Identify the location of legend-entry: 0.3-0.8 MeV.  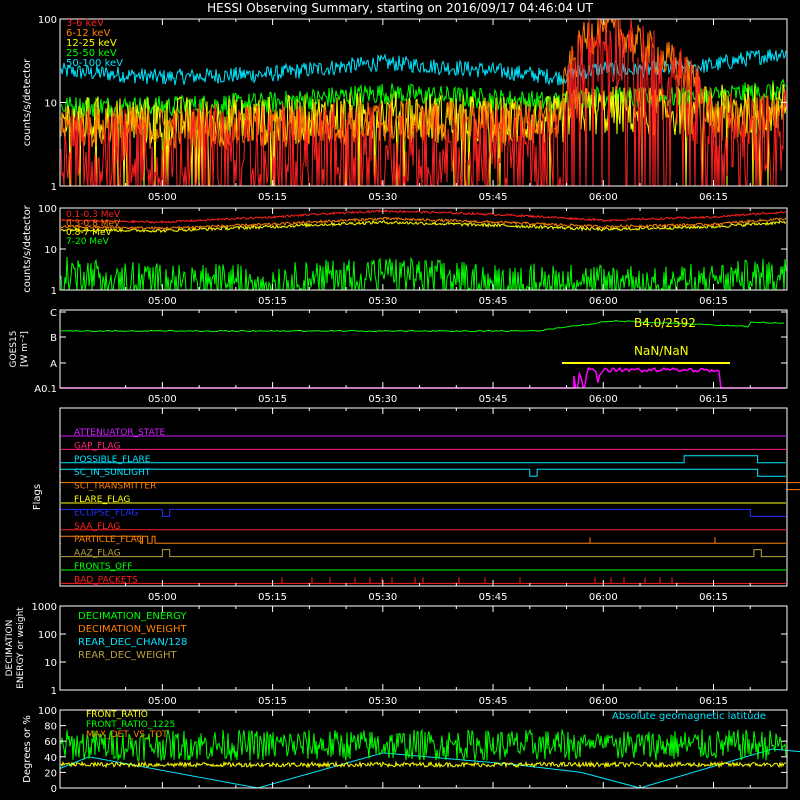
(93, 224).